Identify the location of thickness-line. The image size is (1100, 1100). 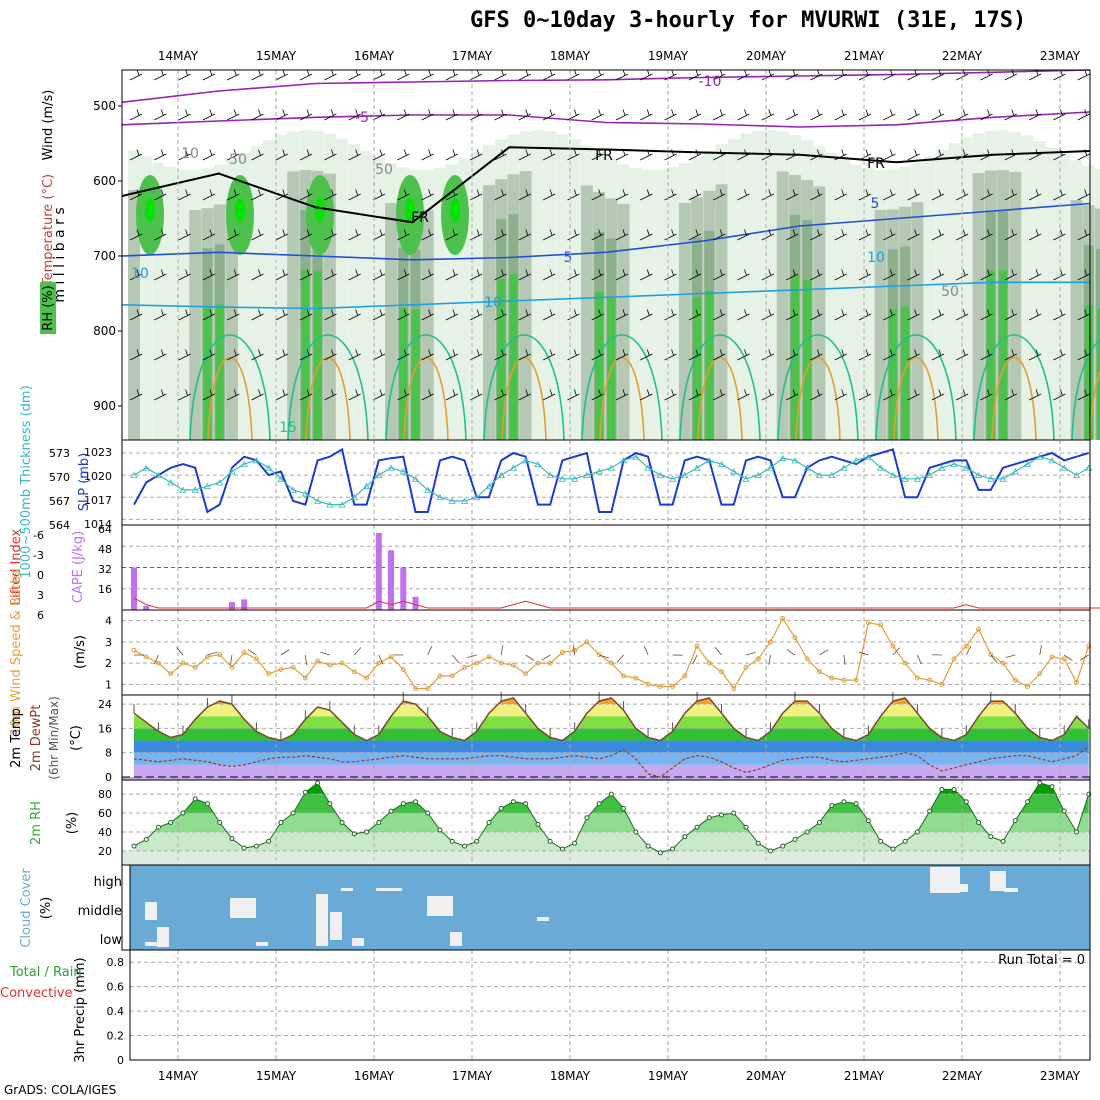
(611, 481).